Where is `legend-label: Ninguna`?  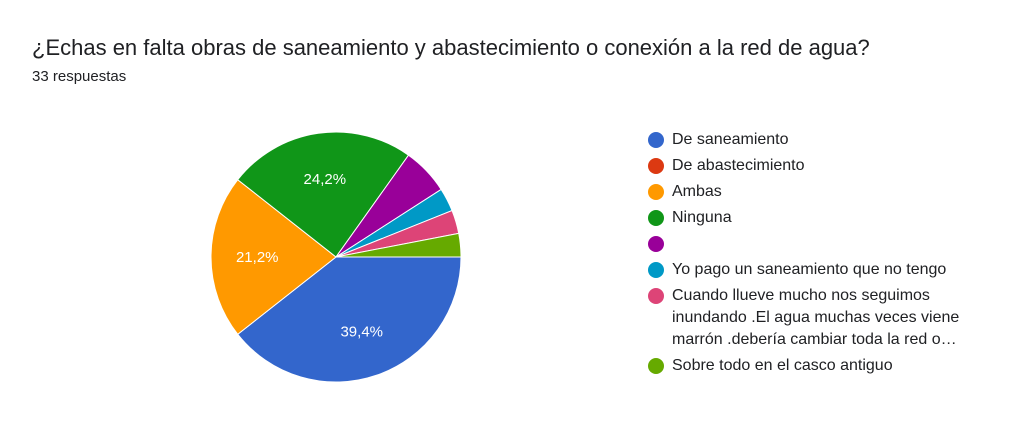
legend-label: Ninguna is located at coordinates (702, 217).